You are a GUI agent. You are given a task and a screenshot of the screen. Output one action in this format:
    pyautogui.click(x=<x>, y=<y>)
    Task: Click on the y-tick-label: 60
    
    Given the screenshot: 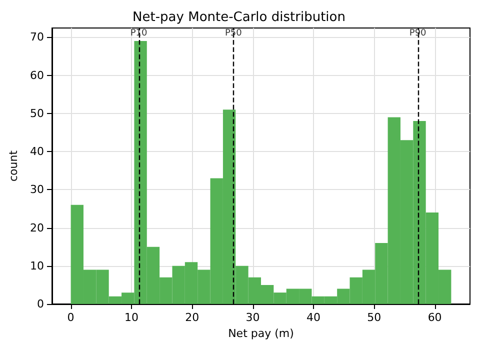 What is the action you would take?
    pyautogui.click(x=37, y=75)
    